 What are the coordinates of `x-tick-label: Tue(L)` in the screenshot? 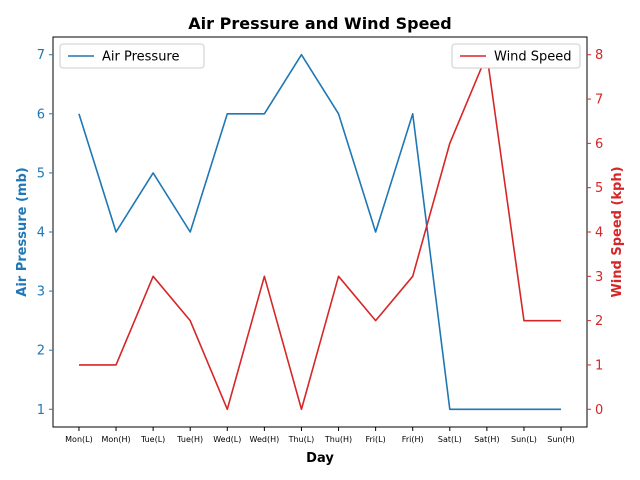 It's located at (152, 439).